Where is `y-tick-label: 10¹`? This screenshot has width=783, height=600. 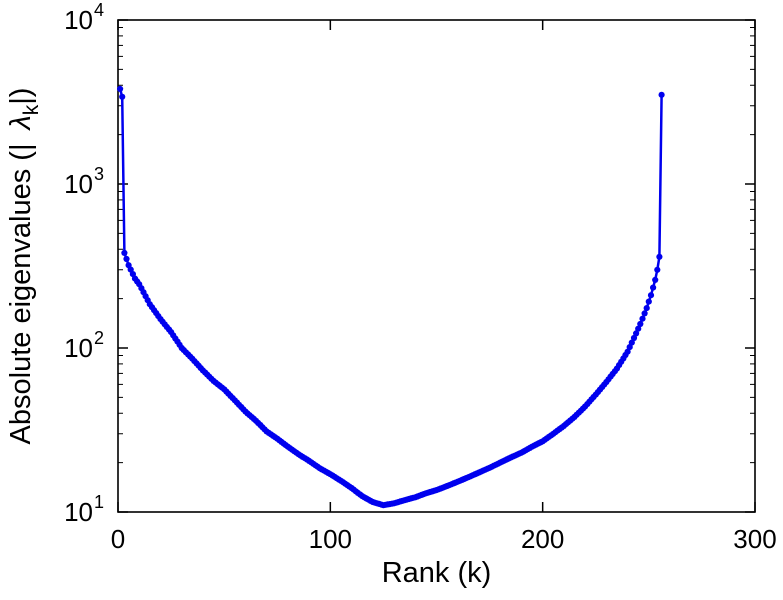 y-tick-label: 10¹ is located at coordinates (84, 509).